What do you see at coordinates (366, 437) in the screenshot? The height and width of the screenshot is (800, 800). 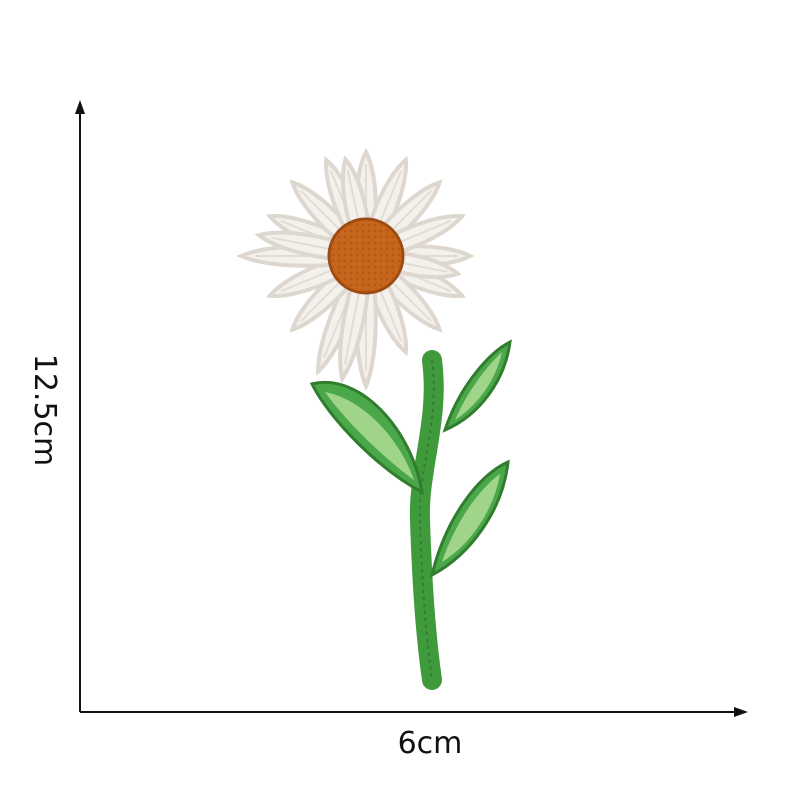 I see `leaf-left` at bounding box center [366, 437].